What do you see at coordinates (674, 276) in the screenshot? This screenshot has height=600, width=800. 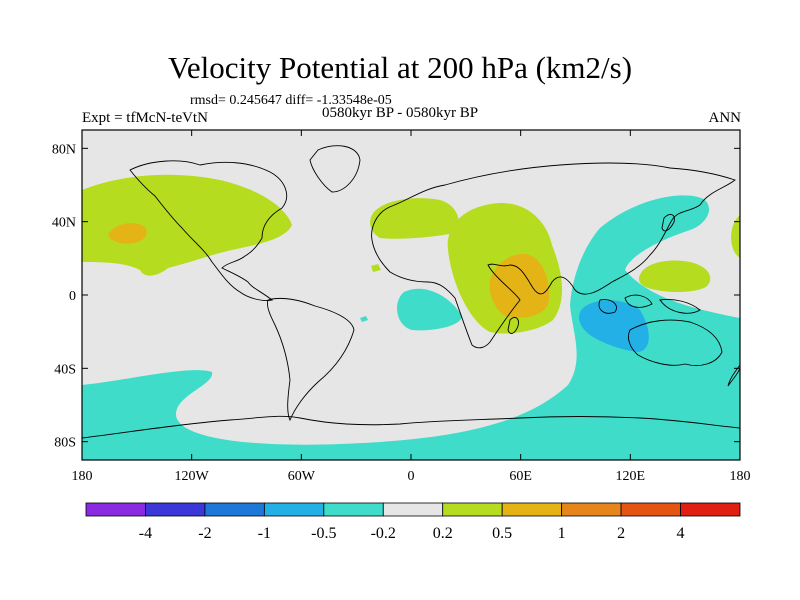 I see `west-pacific-positive-region` at bounding box center [674, 276].